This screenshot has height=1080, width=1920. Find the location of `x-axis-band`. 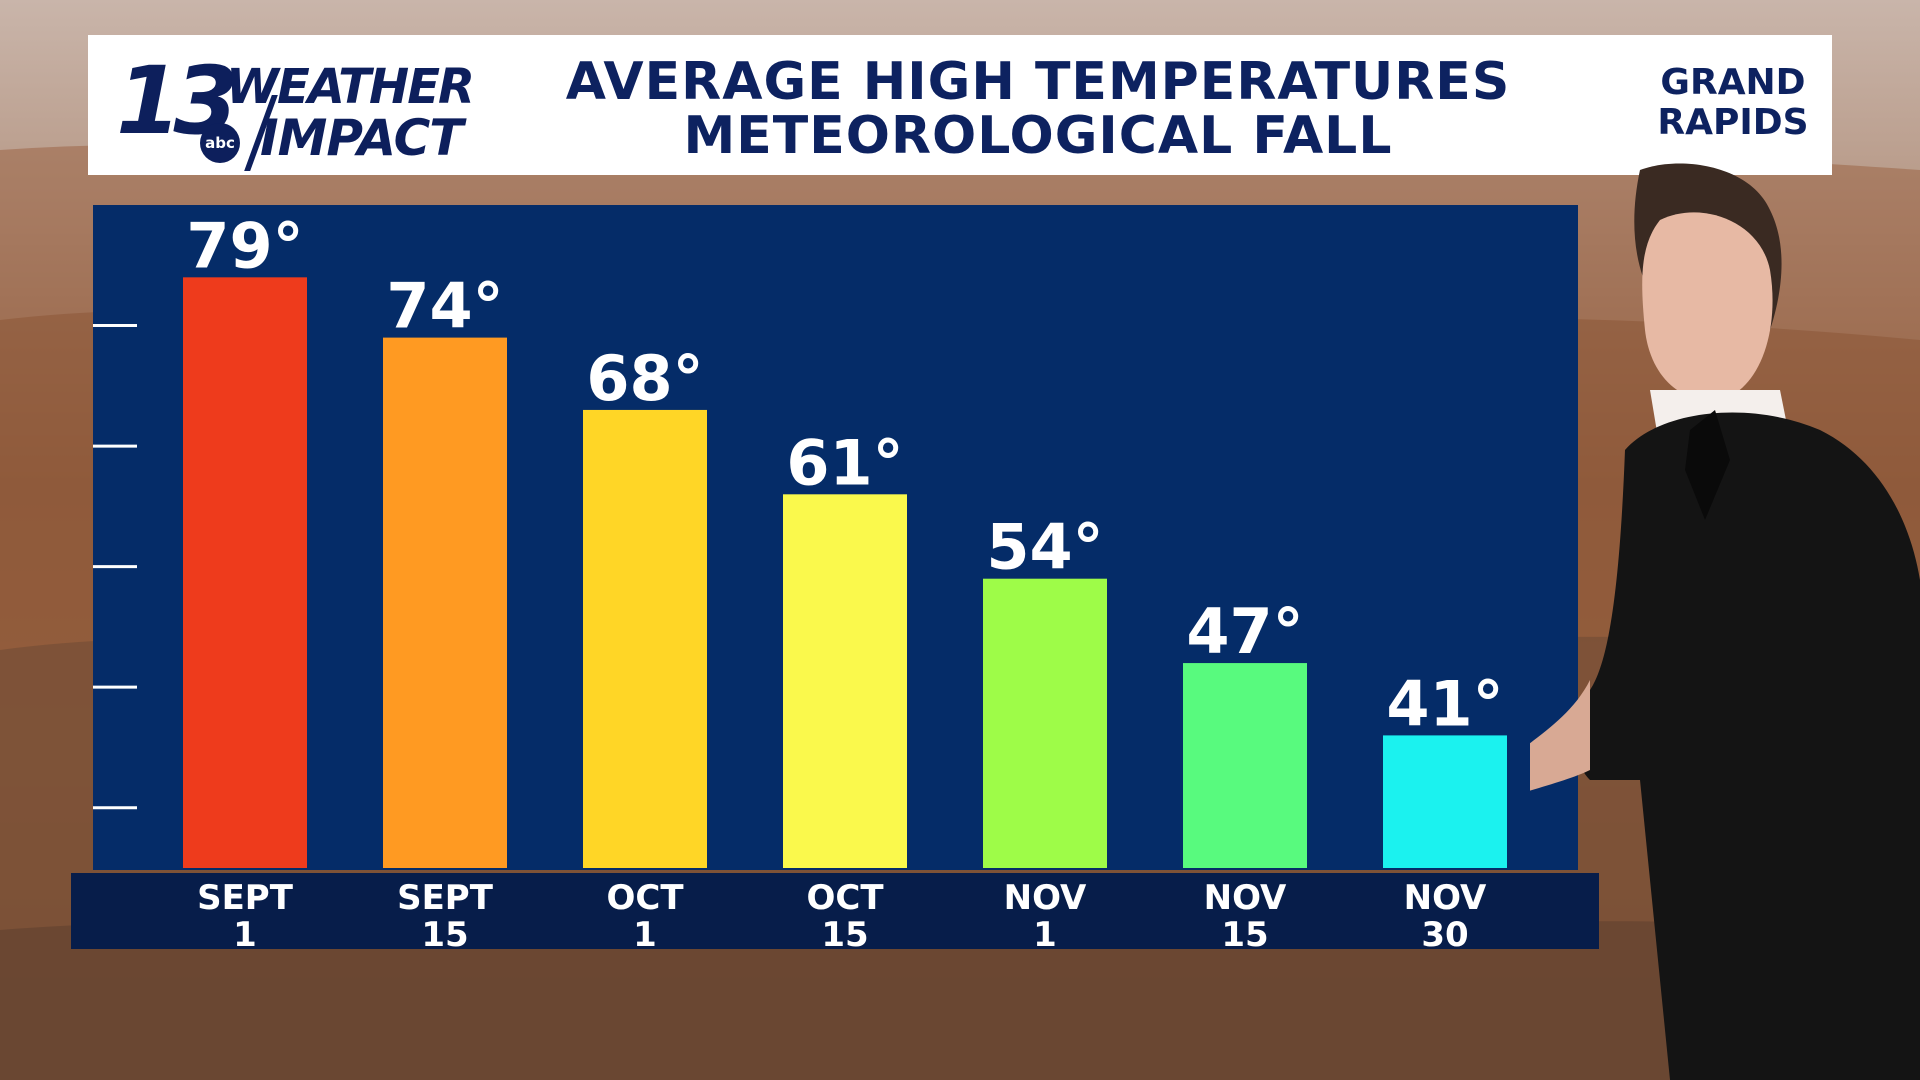

x-axis-band is located at coordinates (835, 911).